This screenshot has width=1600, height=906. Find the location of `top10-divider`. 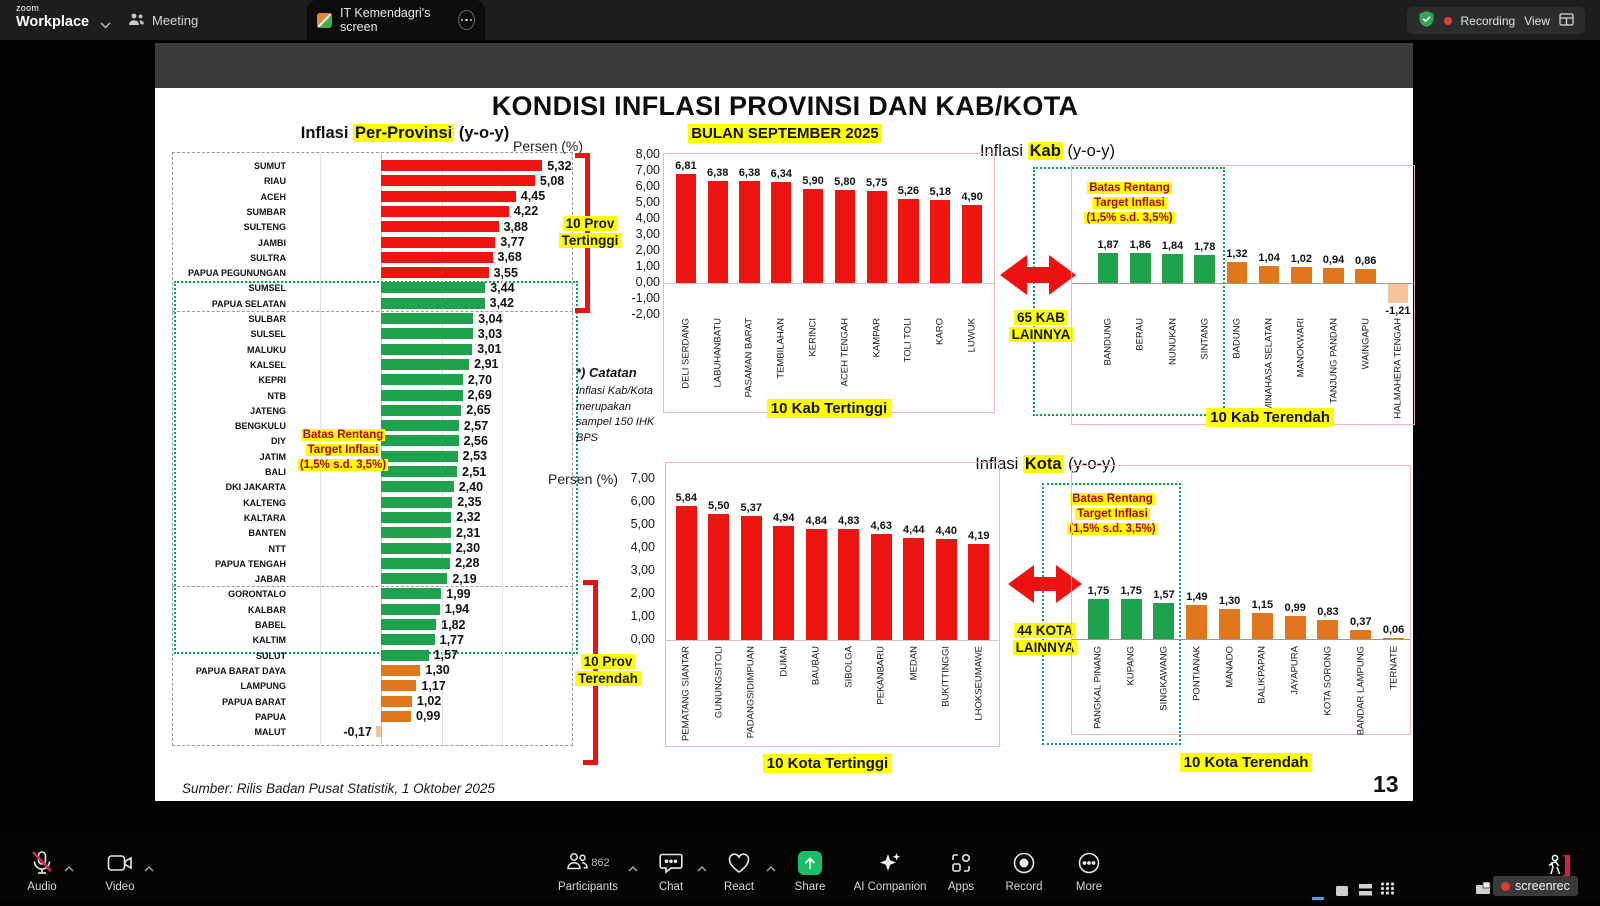

top10-divider is located at coordinates (372, 311).